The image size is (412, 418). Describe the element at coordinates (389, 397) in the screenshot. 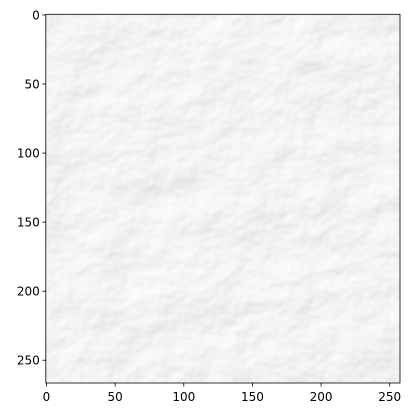

I see `x-tick-label: 250` at that location.